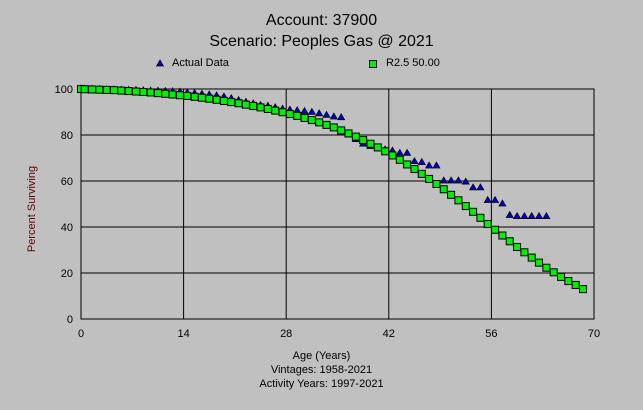 This screenshot has width=643, height=410. I want to click on x-tick-label: 42, so click(389, 334).